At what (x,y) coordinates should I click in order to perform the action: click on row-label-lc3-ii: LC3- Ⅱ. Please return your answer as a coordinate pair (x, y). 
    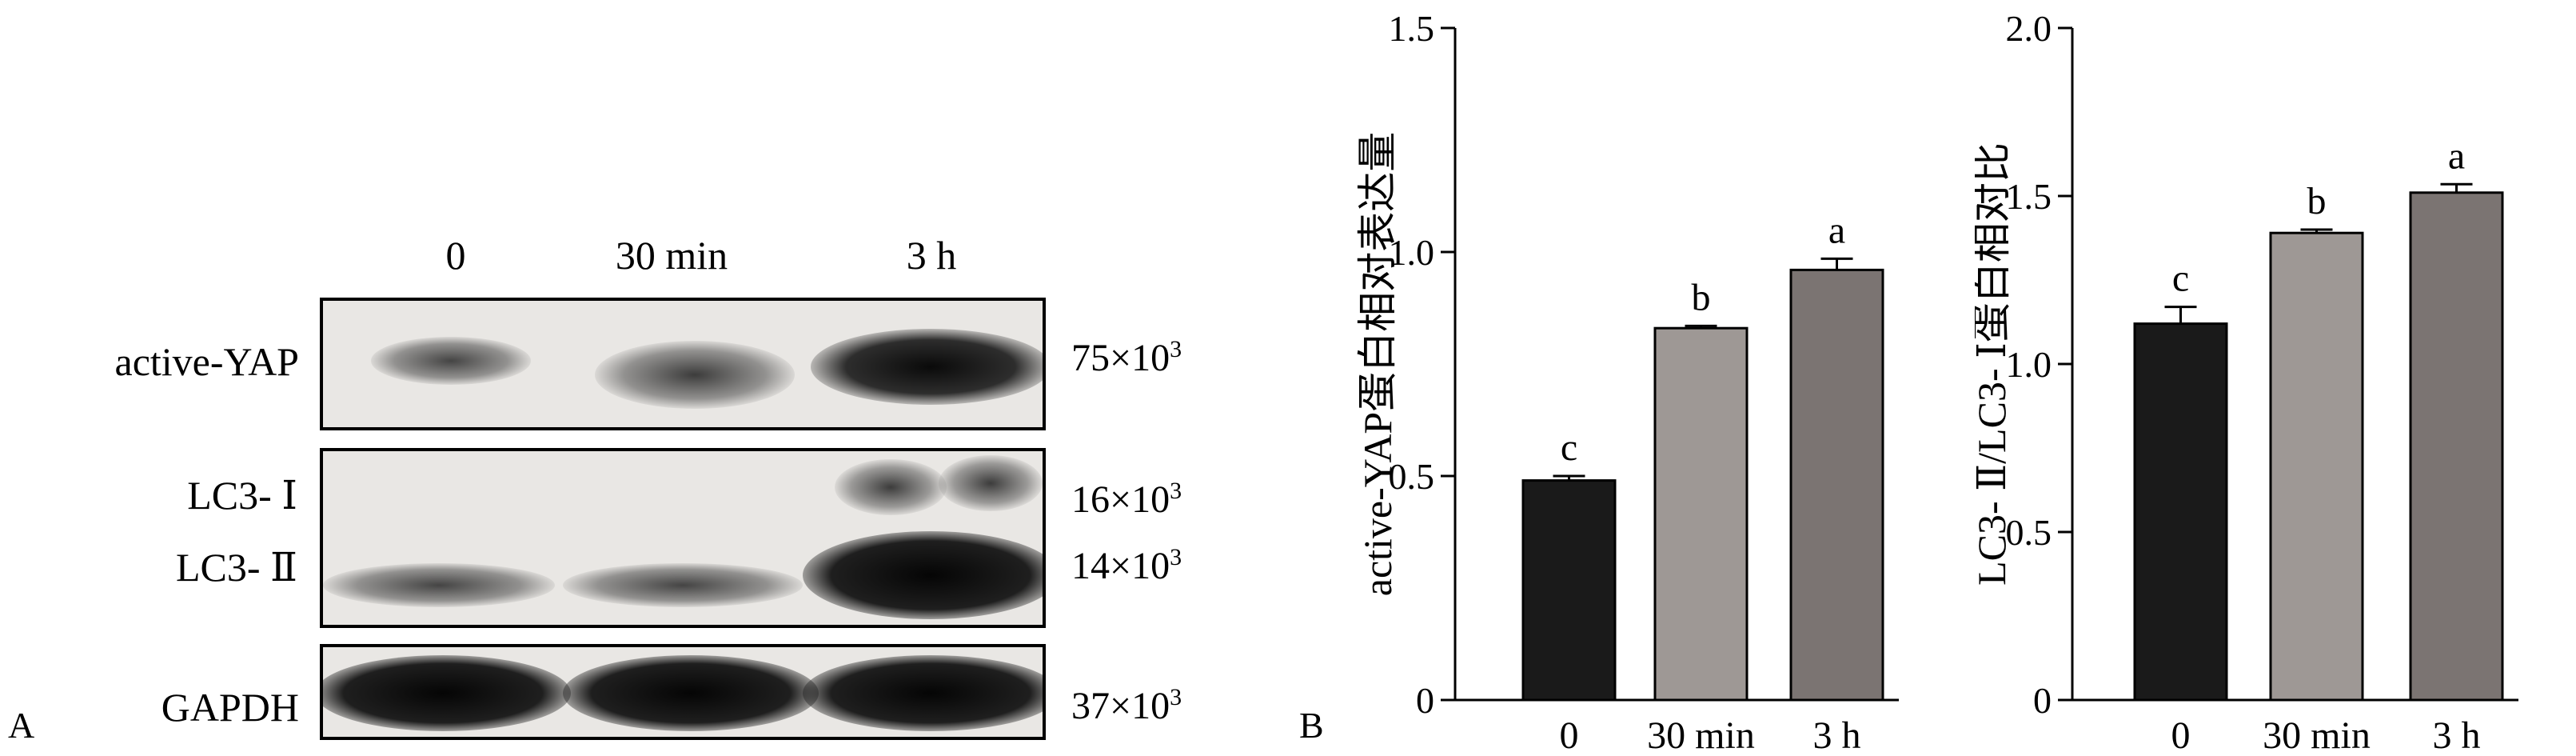
    Looking at the image, I should click on (236, 567).